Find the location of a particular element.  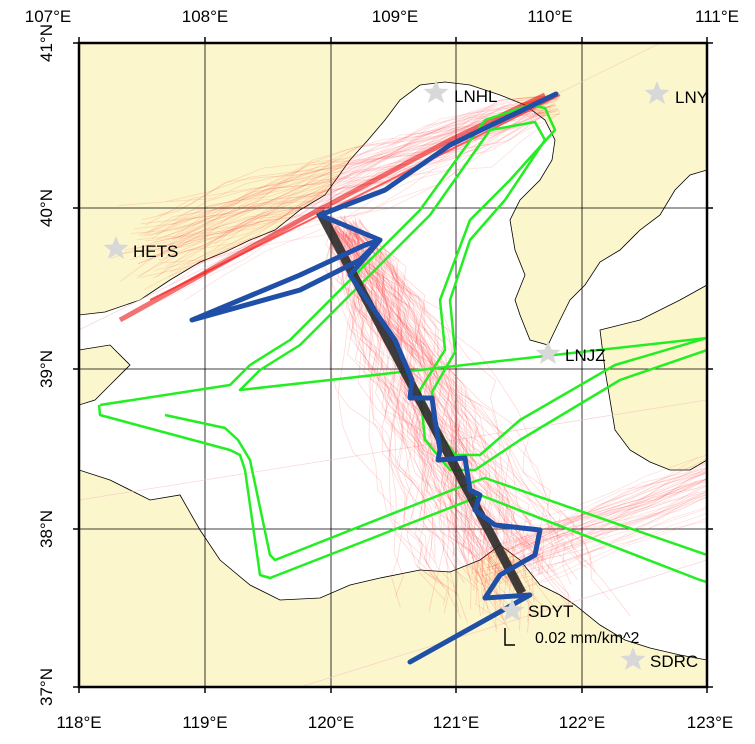

station-sdrc: SDRC is located at coordinates (659, 659).